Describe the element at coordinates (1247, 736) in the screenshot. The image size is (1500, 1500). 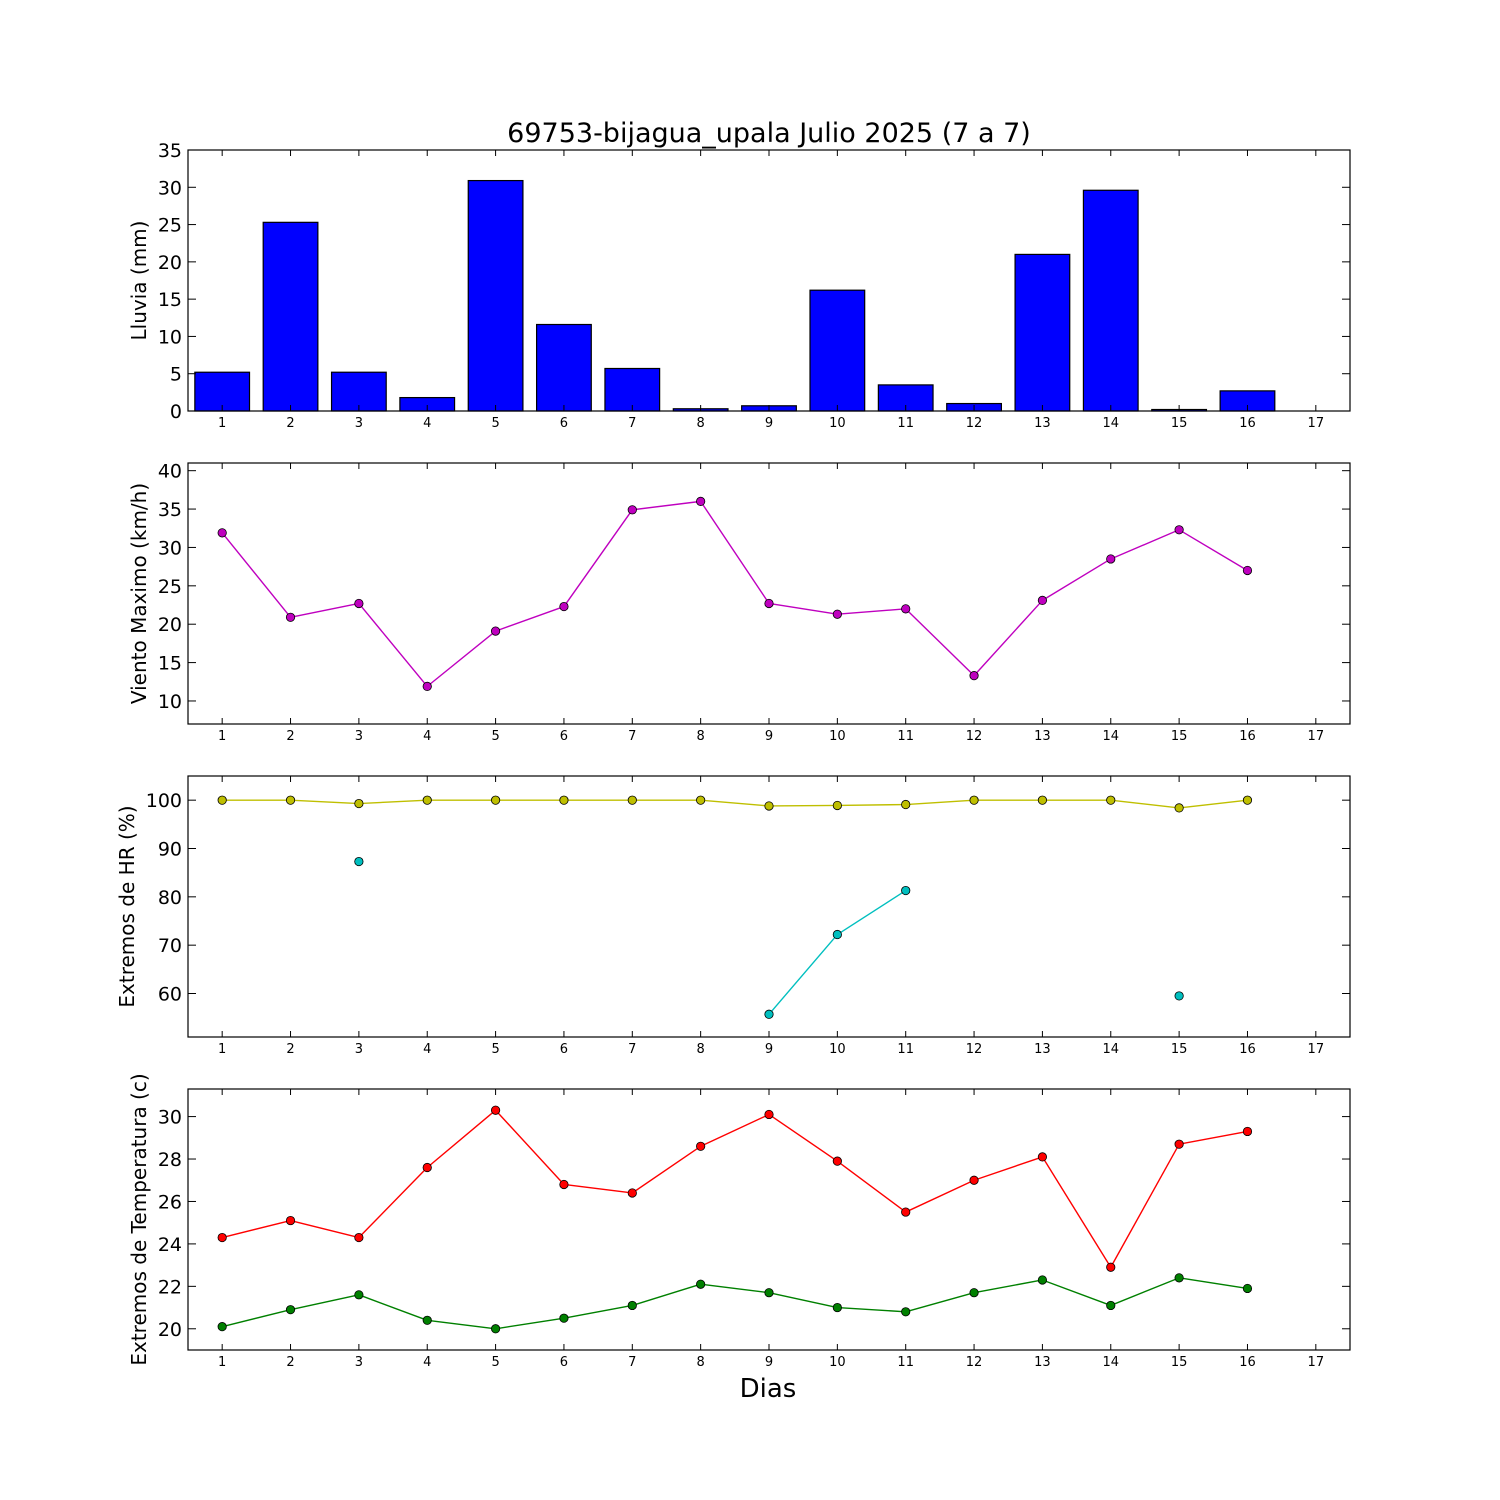
I see `wind-x-tick-label: 16` at that location.